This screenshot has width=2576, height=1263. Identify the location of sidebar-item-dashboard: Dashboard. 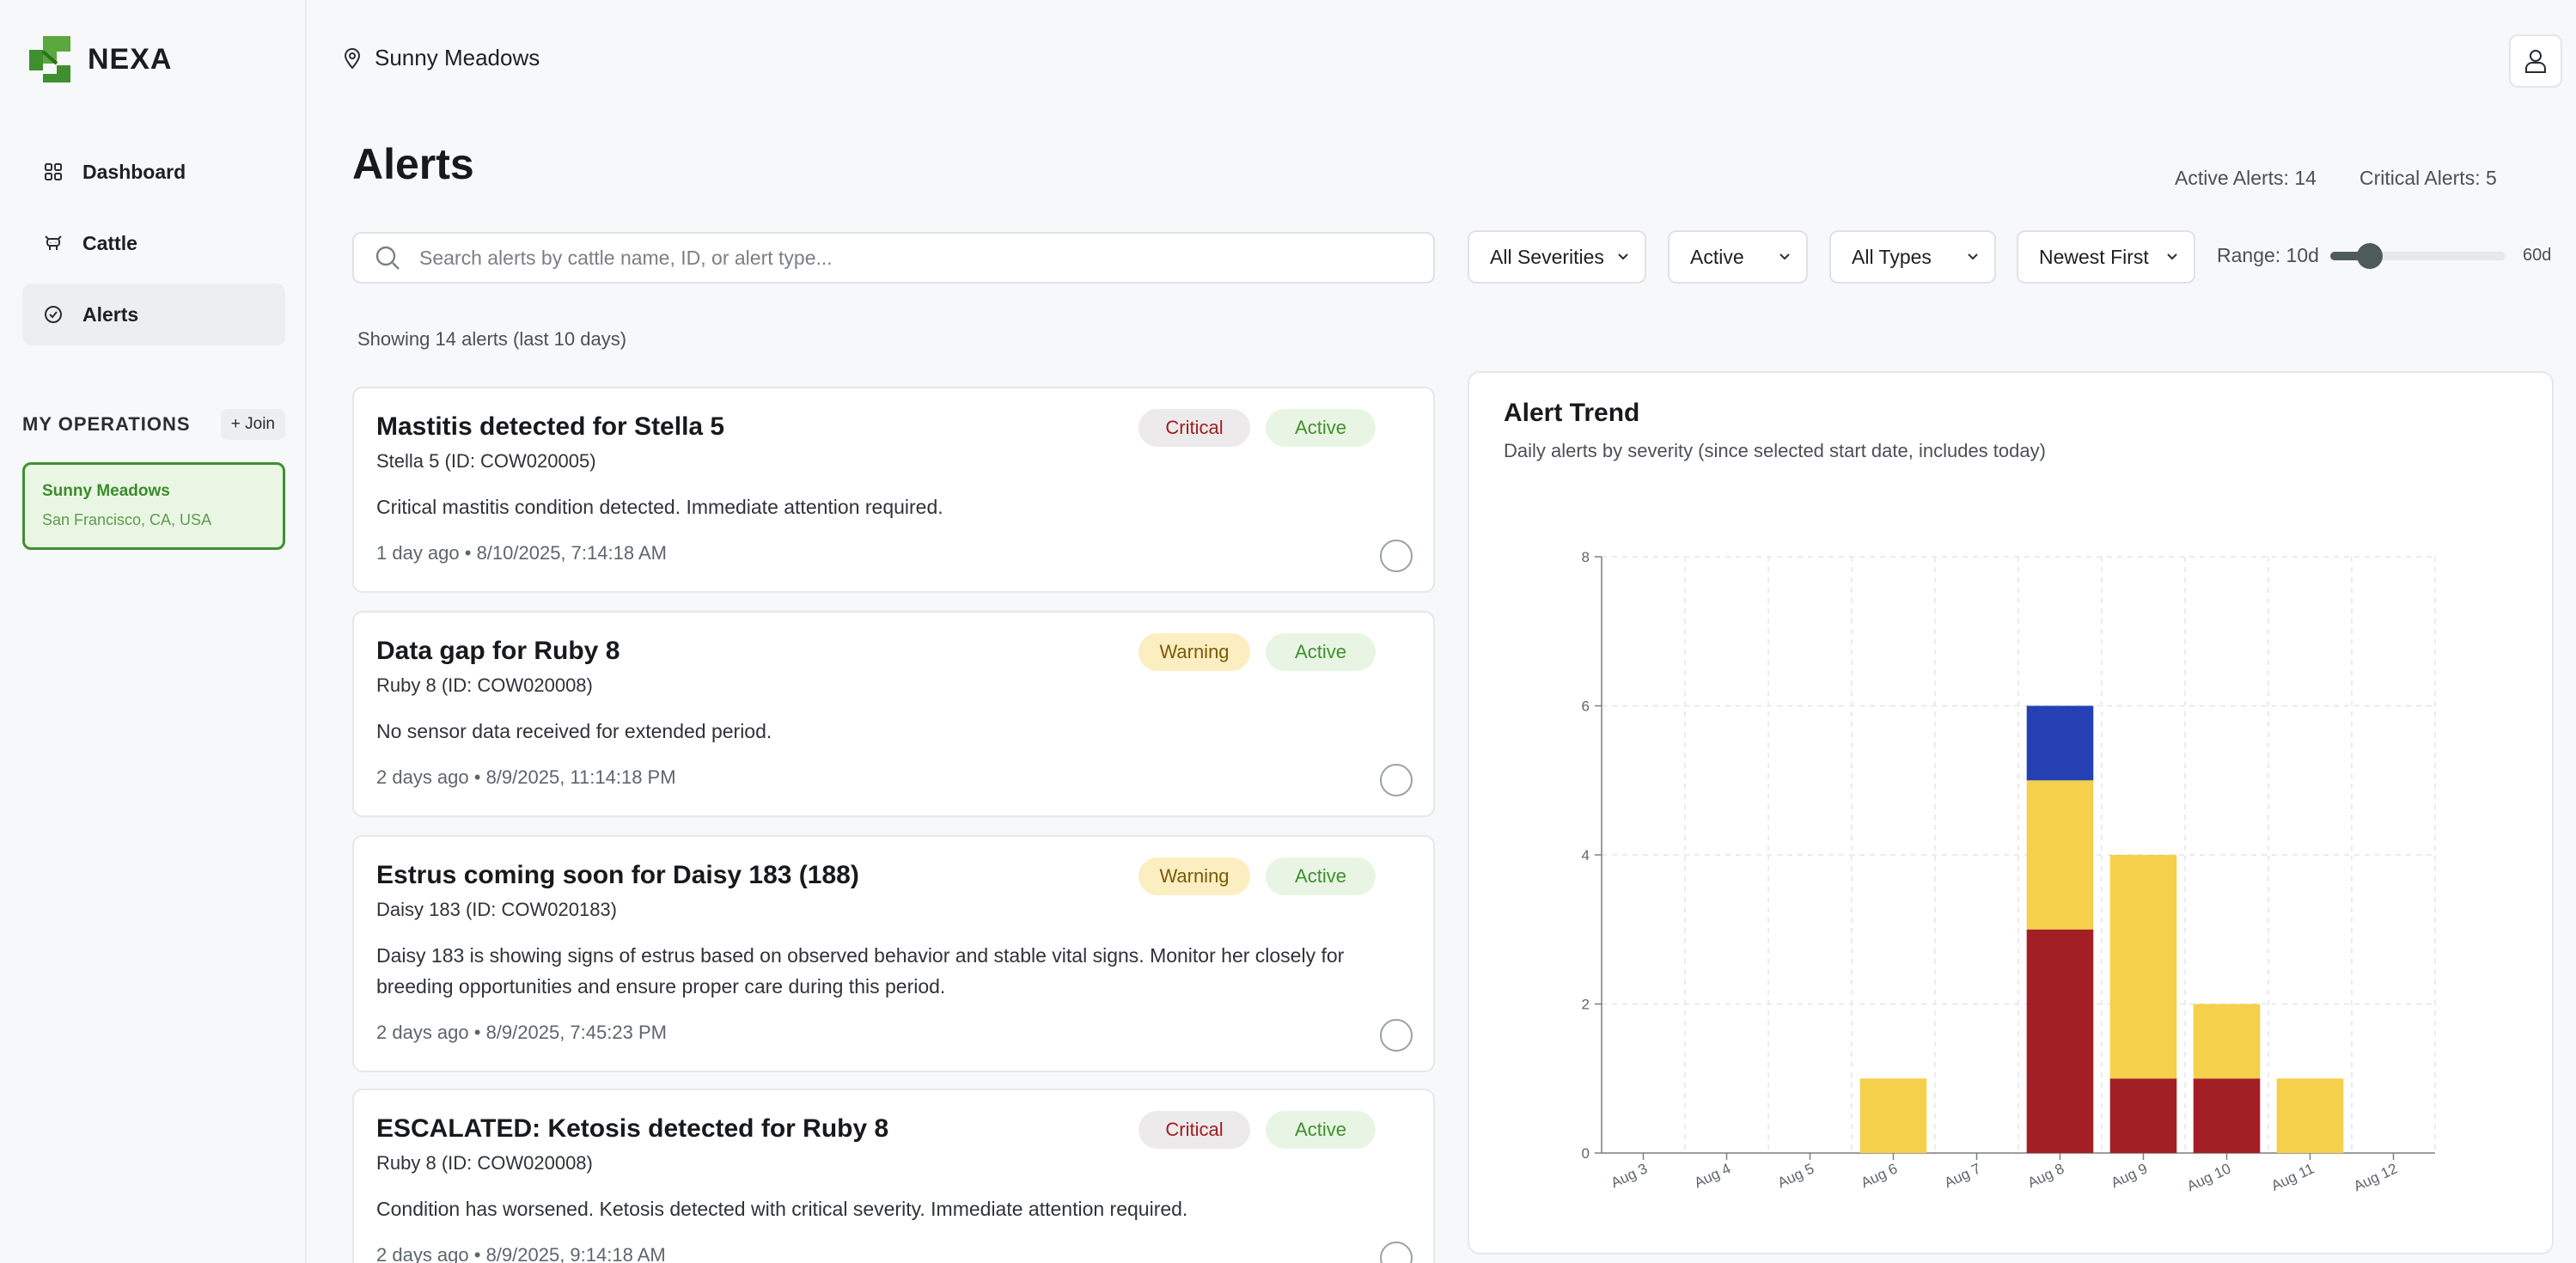
(153, 172).